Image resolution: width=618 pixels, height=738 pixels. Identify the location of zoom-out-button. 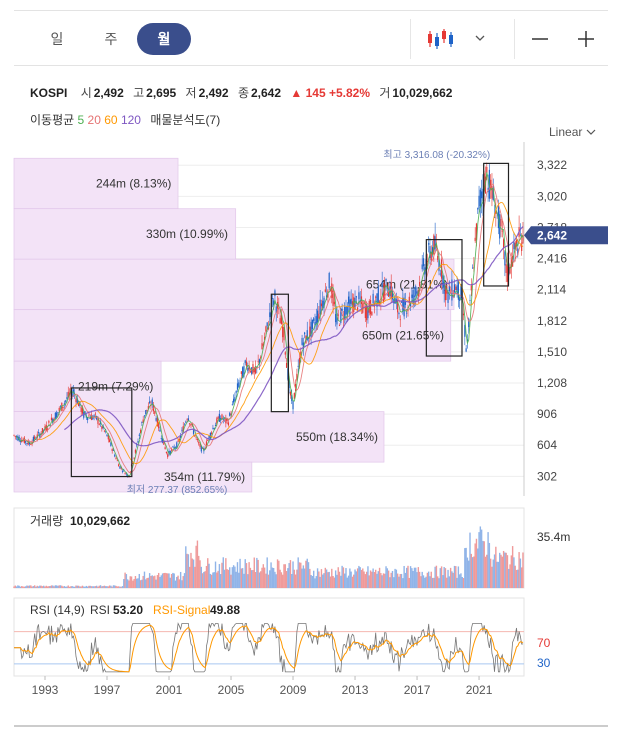
(540, 39).